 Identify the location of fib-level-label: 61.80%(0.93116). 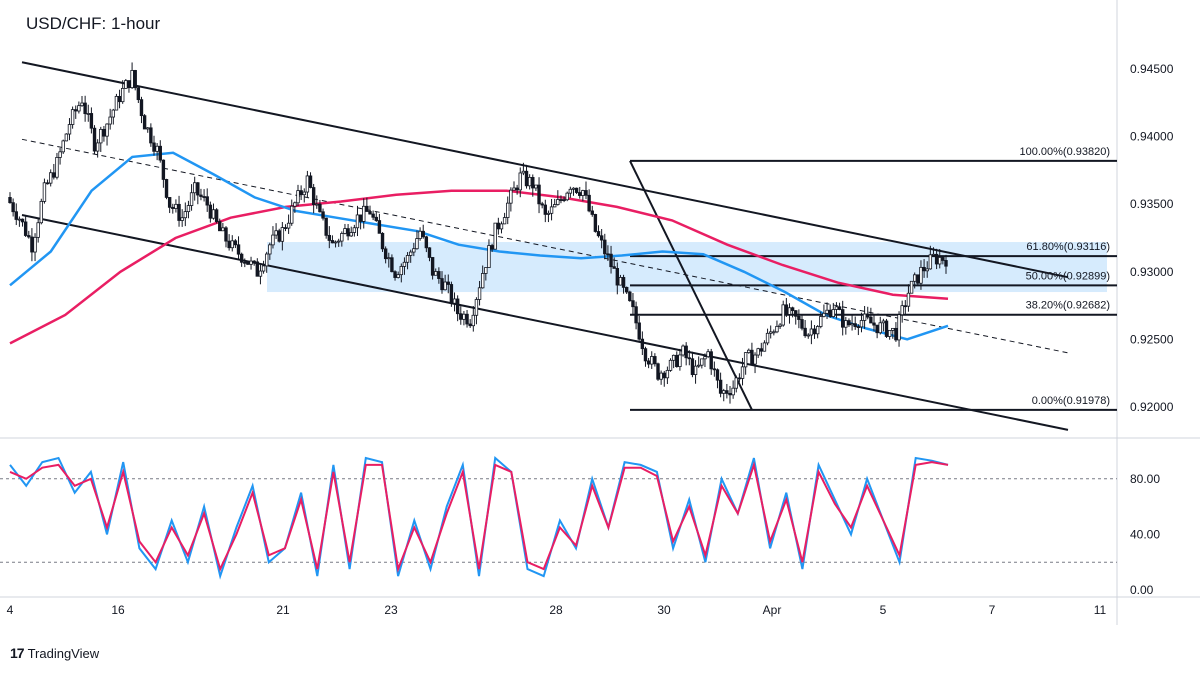
(1068, 247).